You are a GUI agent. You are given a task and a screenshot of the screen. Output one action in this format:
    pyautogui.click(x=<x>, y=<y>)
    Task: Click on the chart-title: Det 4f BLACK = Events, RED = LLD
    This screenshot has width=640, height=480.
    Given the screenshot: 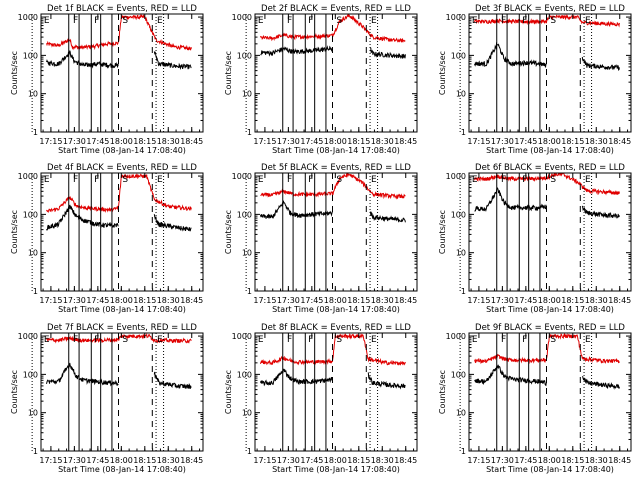 What is the action you would take?
    pyautogui.click(x=122, y=168)
    